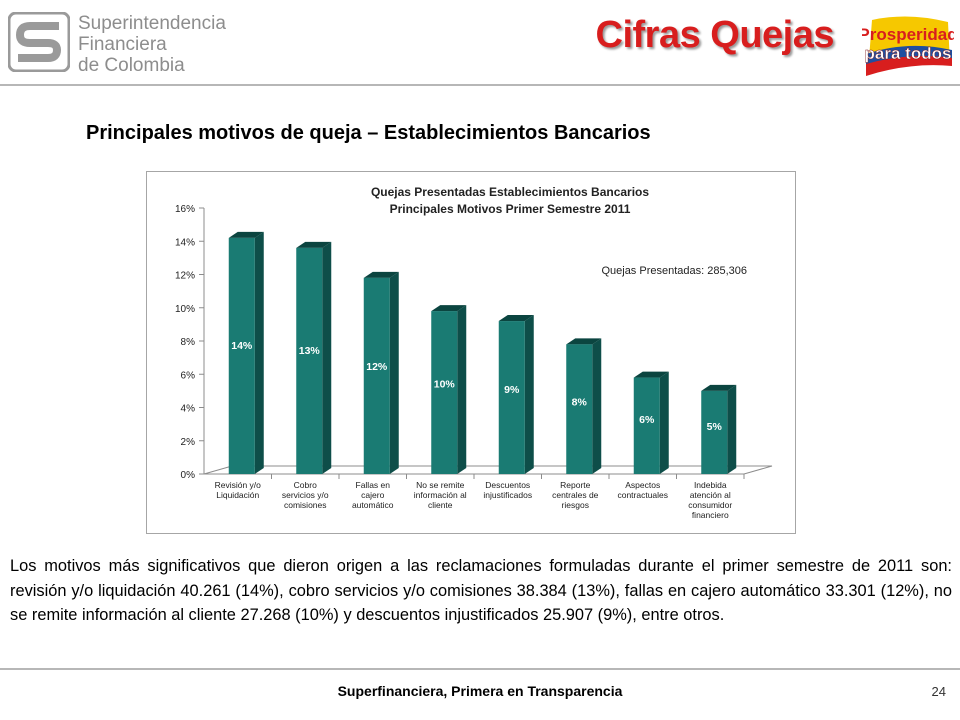 This screenshot has height=720, width=960. Describe the element at coordinates (188, 442) in the screenshot. I see `y-tick-label: 2%` at that location.